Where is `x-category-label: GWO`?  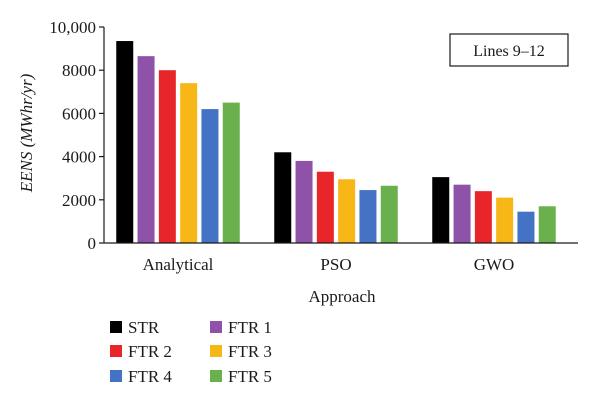
x-category-label: GWO is located at coordinates (494, 264).